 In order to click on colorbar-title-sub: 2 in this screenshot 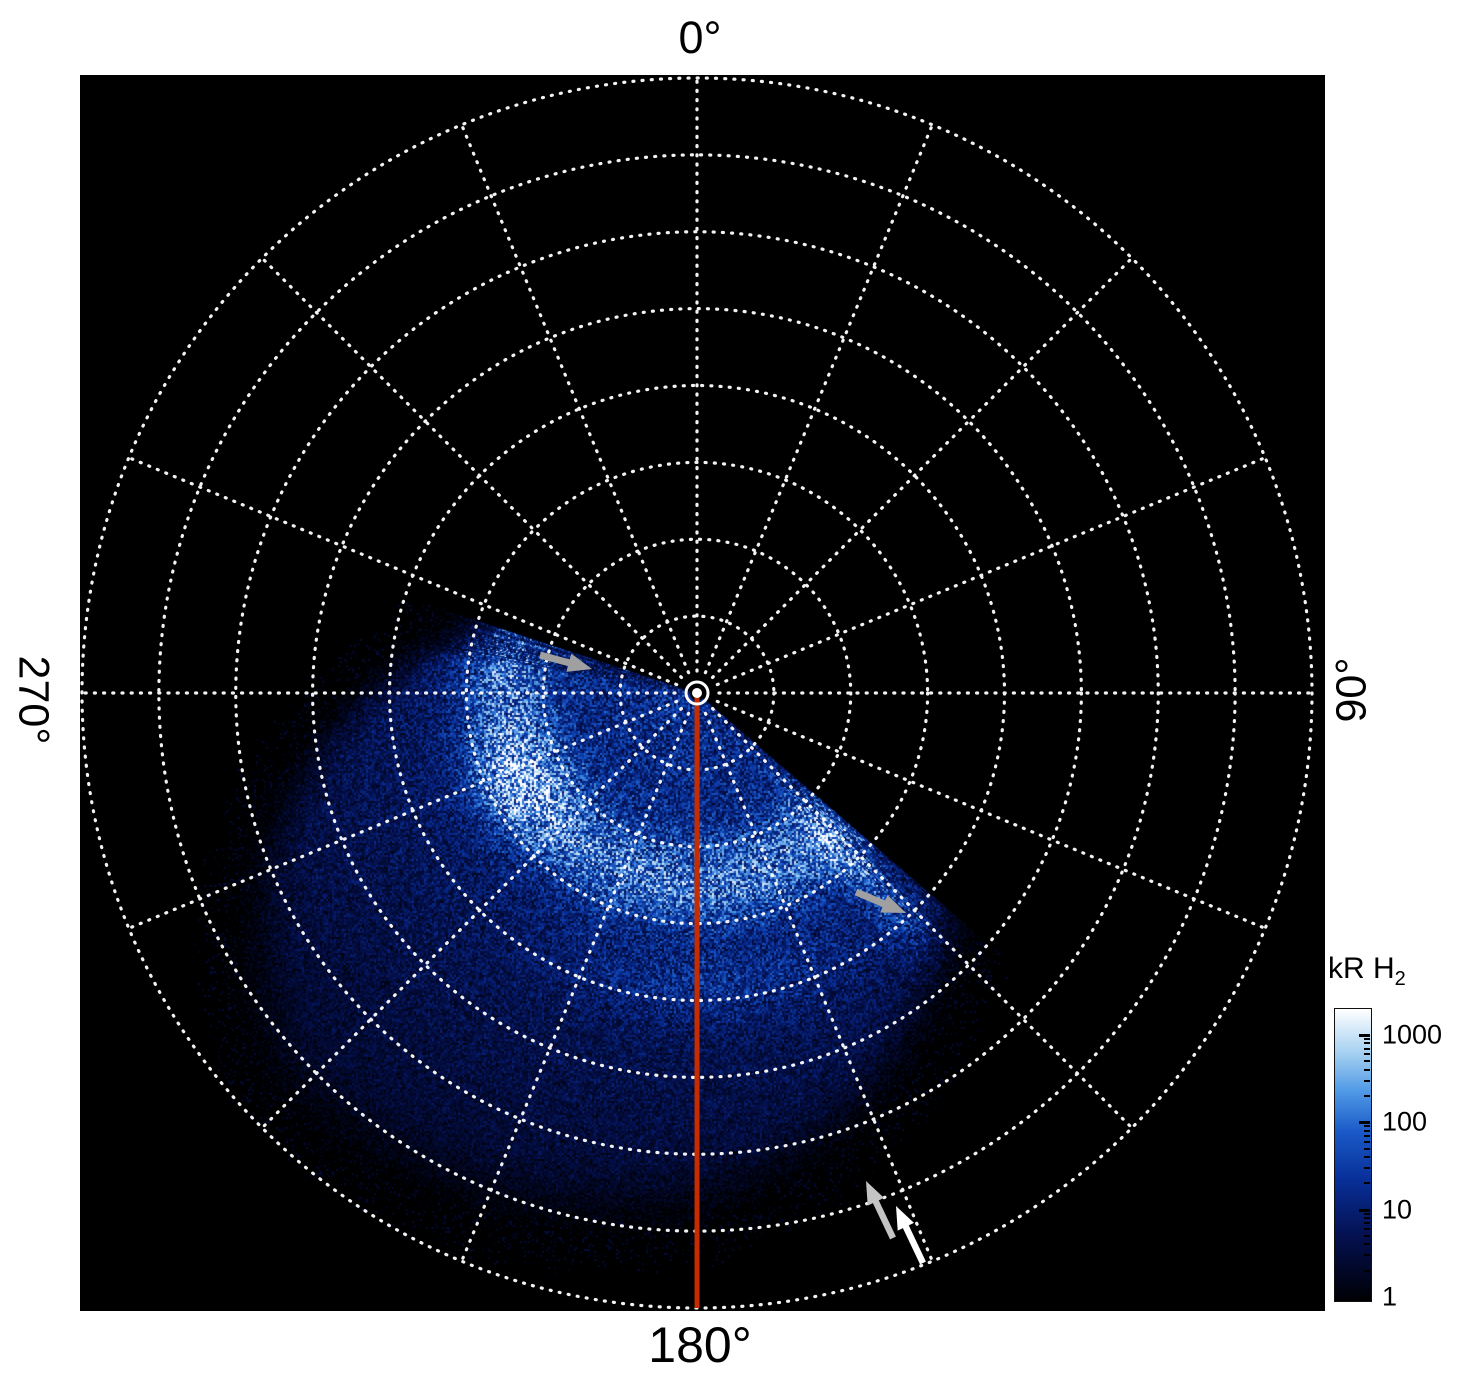, I will do `click(1400, 979)`.